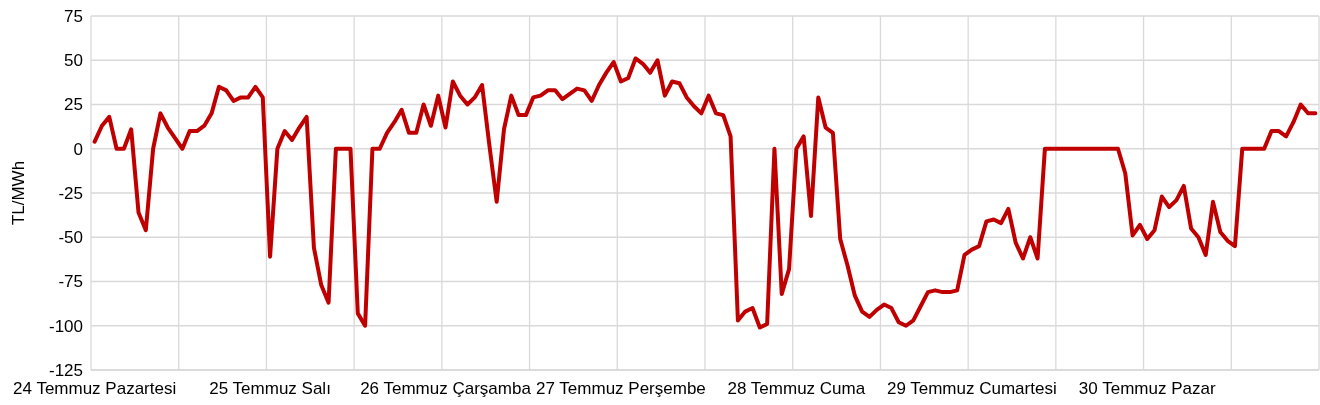 This screenshot has height=405, width=1320. What do you see at coordinates (971, 388) in the screenshot?
I see `x-tick-label: 29 Temmuz Cumartesi` at bounding box center [971, 388].